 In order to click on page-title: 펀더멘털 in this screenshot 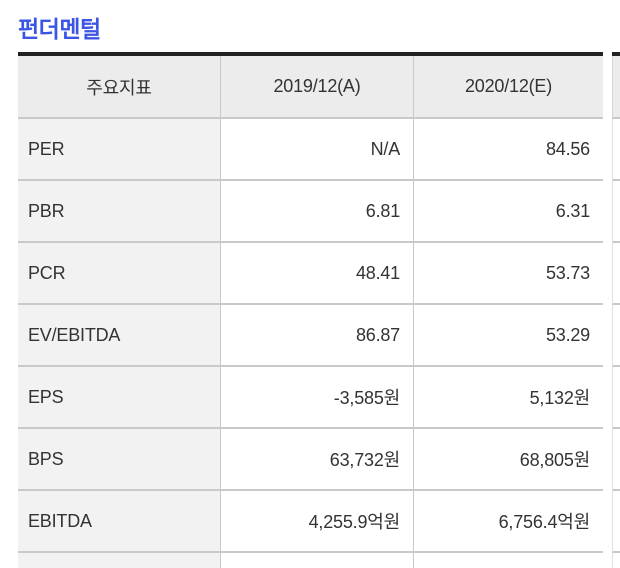, I will do `click(59, 29)`.